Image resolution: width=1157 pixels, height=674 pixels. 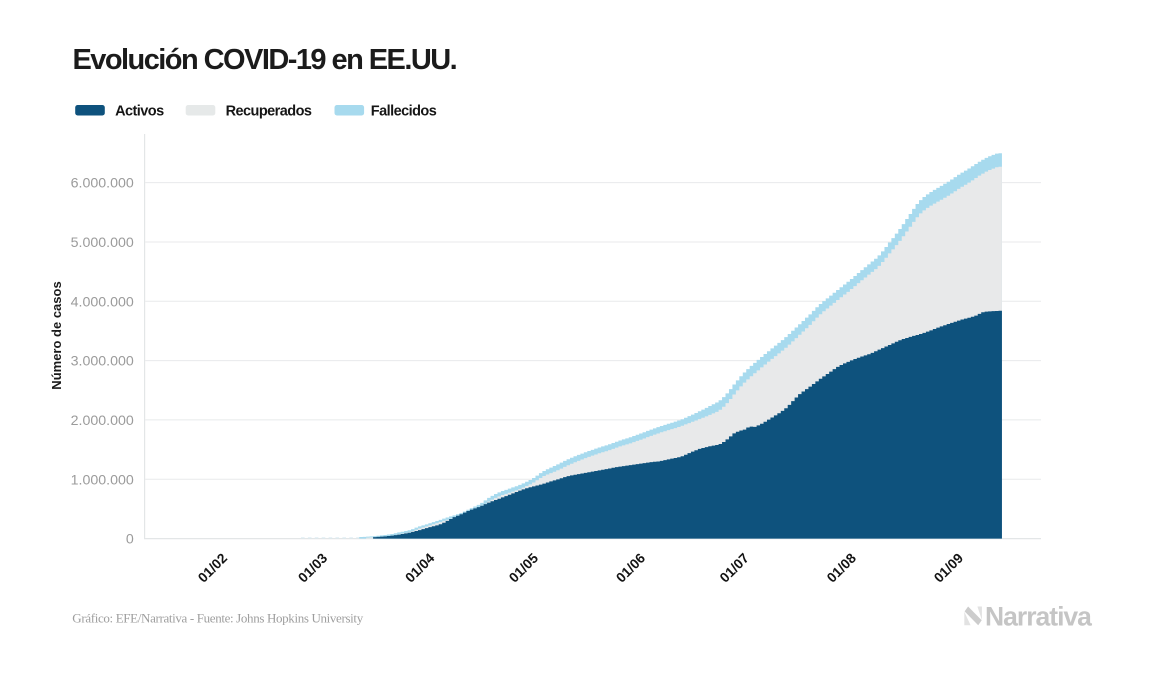 I want to click on svg-text: Activos, so click(x=139, y=112).